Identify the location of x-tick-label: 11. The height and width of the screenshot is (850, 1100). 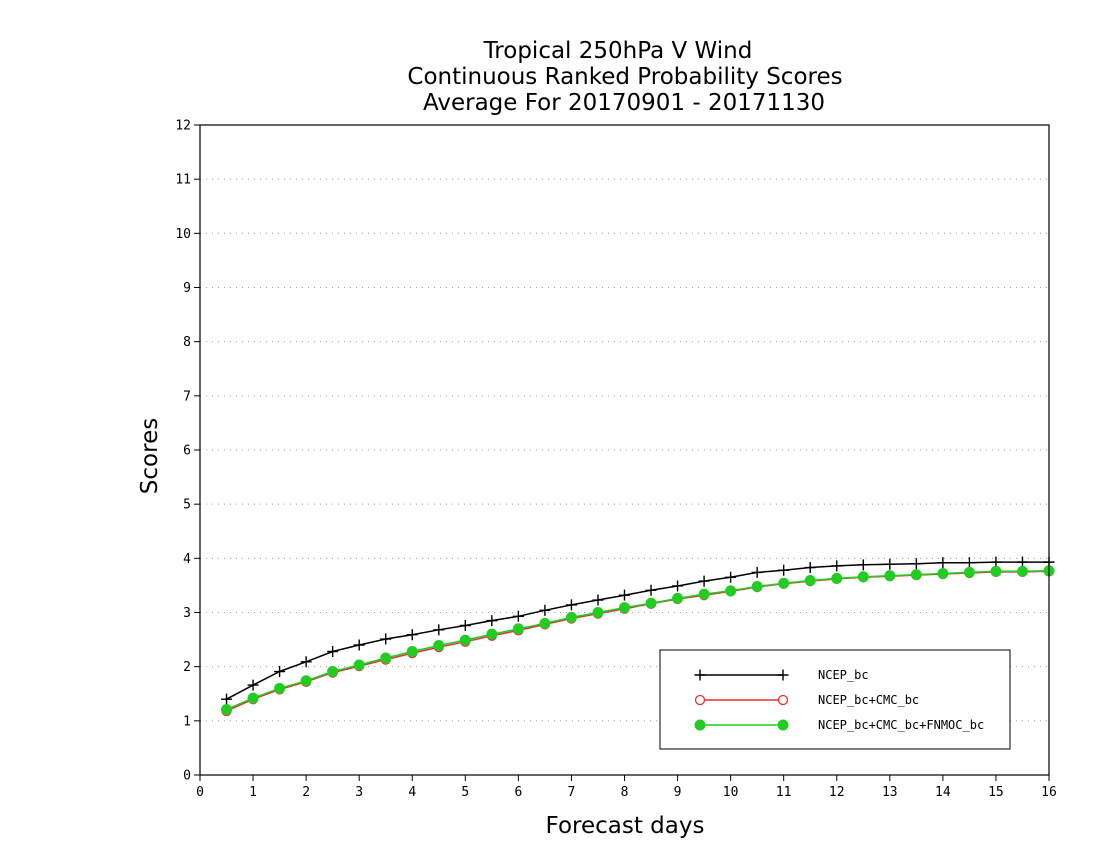
(784, 792).